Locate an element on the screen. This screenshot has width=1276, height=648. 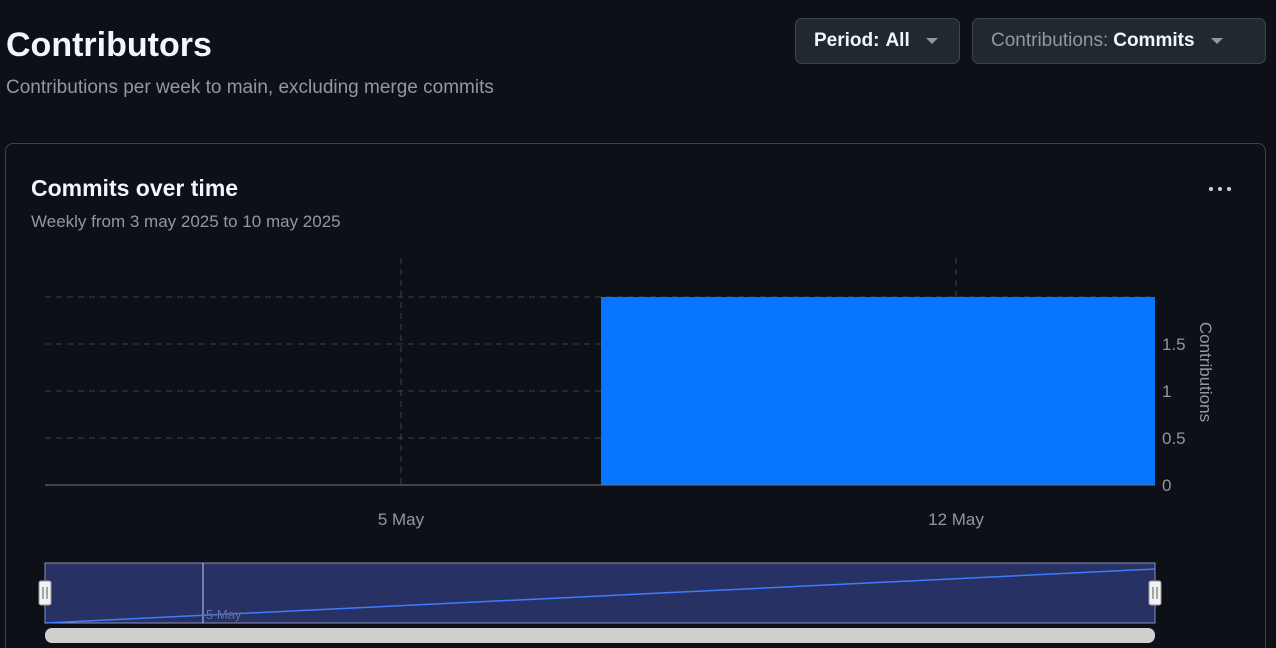
period-prefix: Period: is located at coordinates (847, 40).